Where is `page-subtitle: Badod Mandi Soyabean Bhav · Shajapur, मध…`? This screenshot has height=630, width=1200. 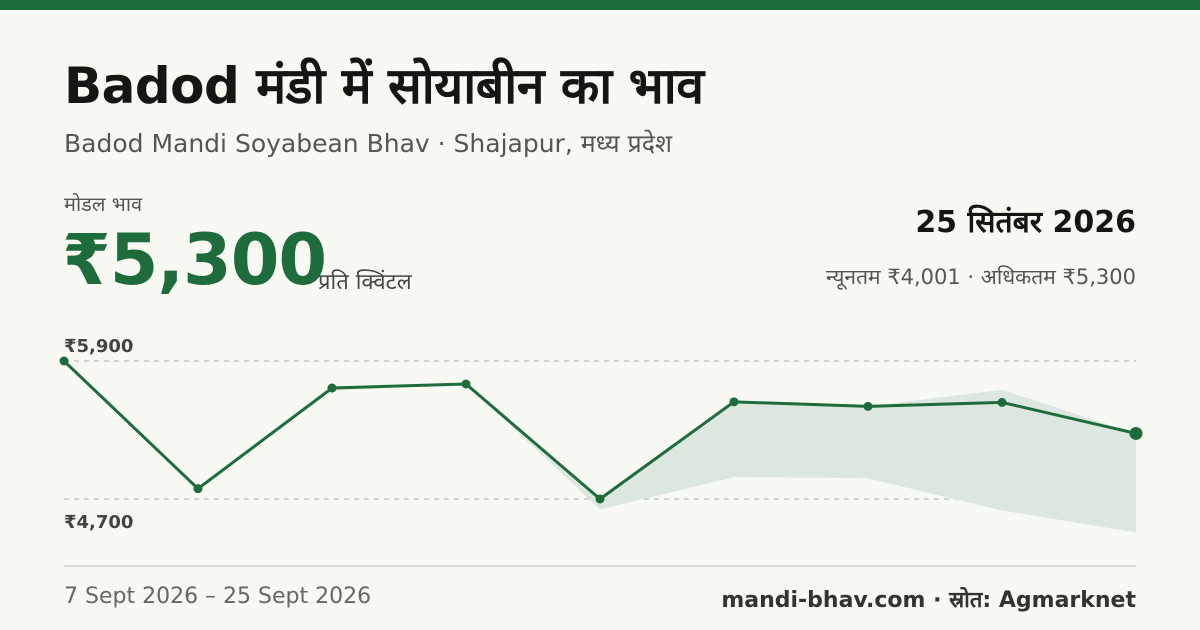 page-subtitle: Badod Mandi Soyabean Bhav · Shajapur, मध… is located at coordinates (368, 143).